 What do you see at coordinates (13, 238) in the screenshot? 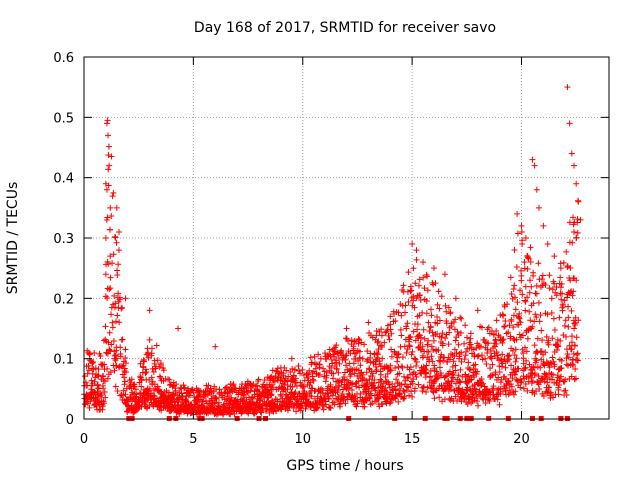
I see `y-axis-label: SRMTID / TECUs` at bounding box center [13, 238].